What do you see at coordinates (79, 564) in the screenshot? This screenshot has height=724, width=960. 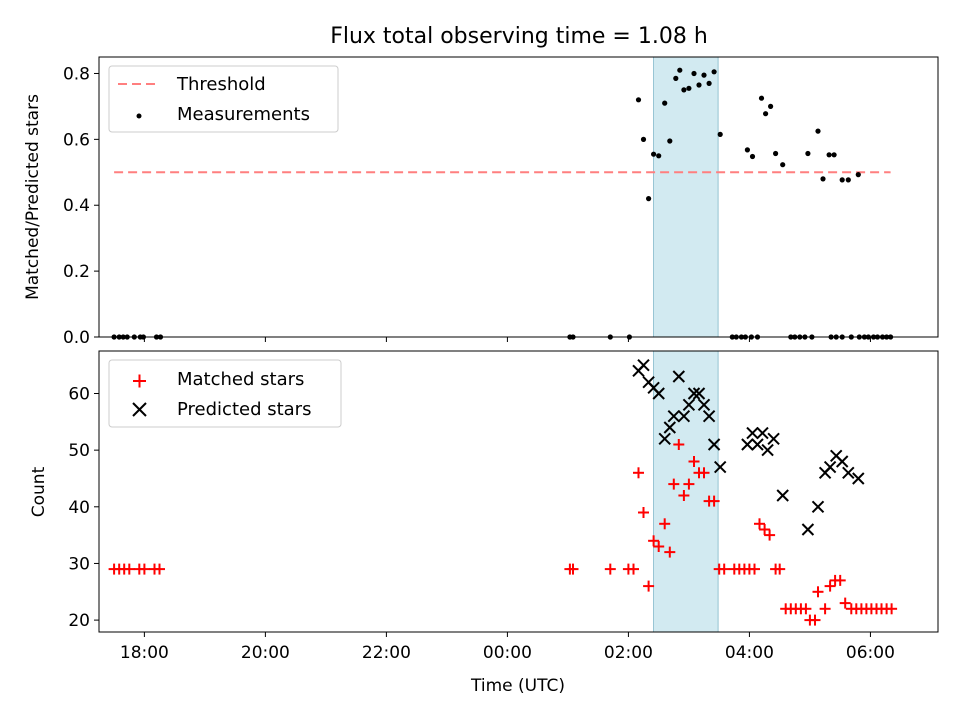 I see `bottom-y-tick-label: 30` at bounding box center [79, 564].